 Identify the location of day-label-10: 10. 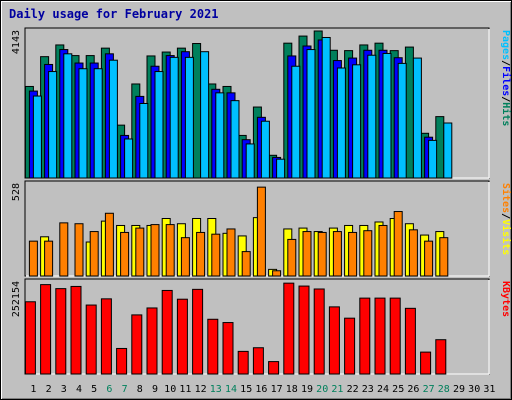
(170, 389).